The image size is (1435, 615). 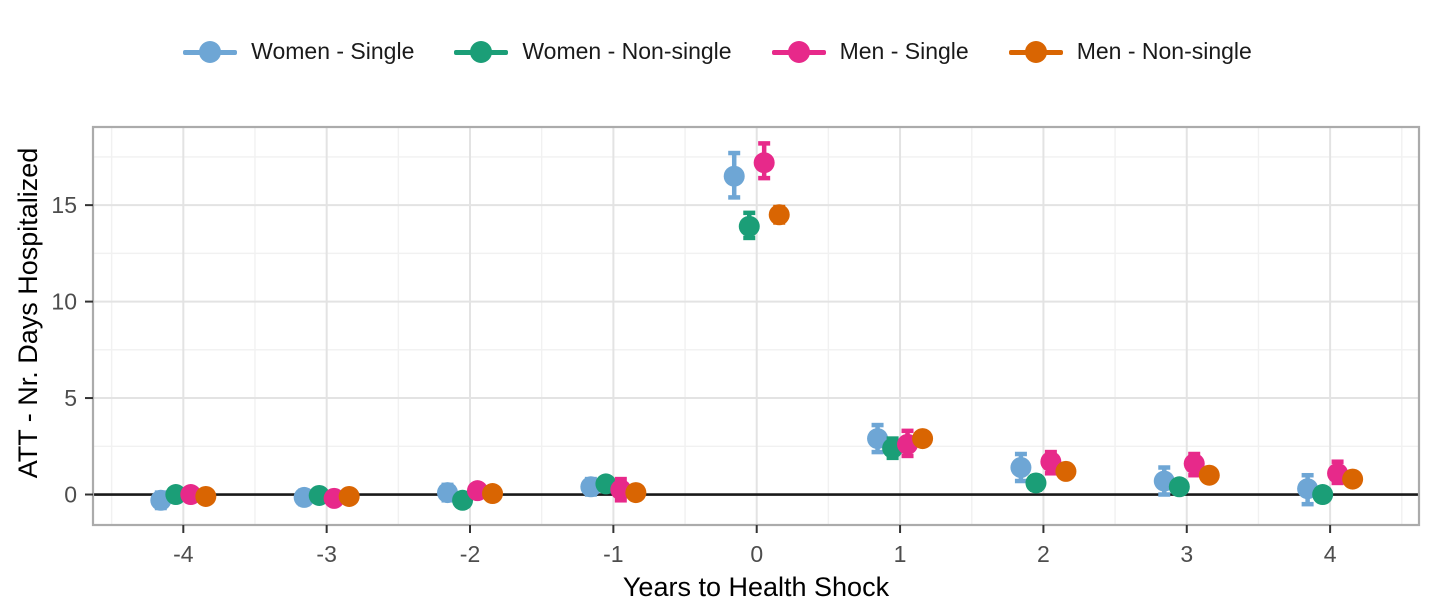 What do you see at coordinates (1330, 554) in the screenshot?
I see `x-tick-label: 4` at bounding box center [1330, 554].